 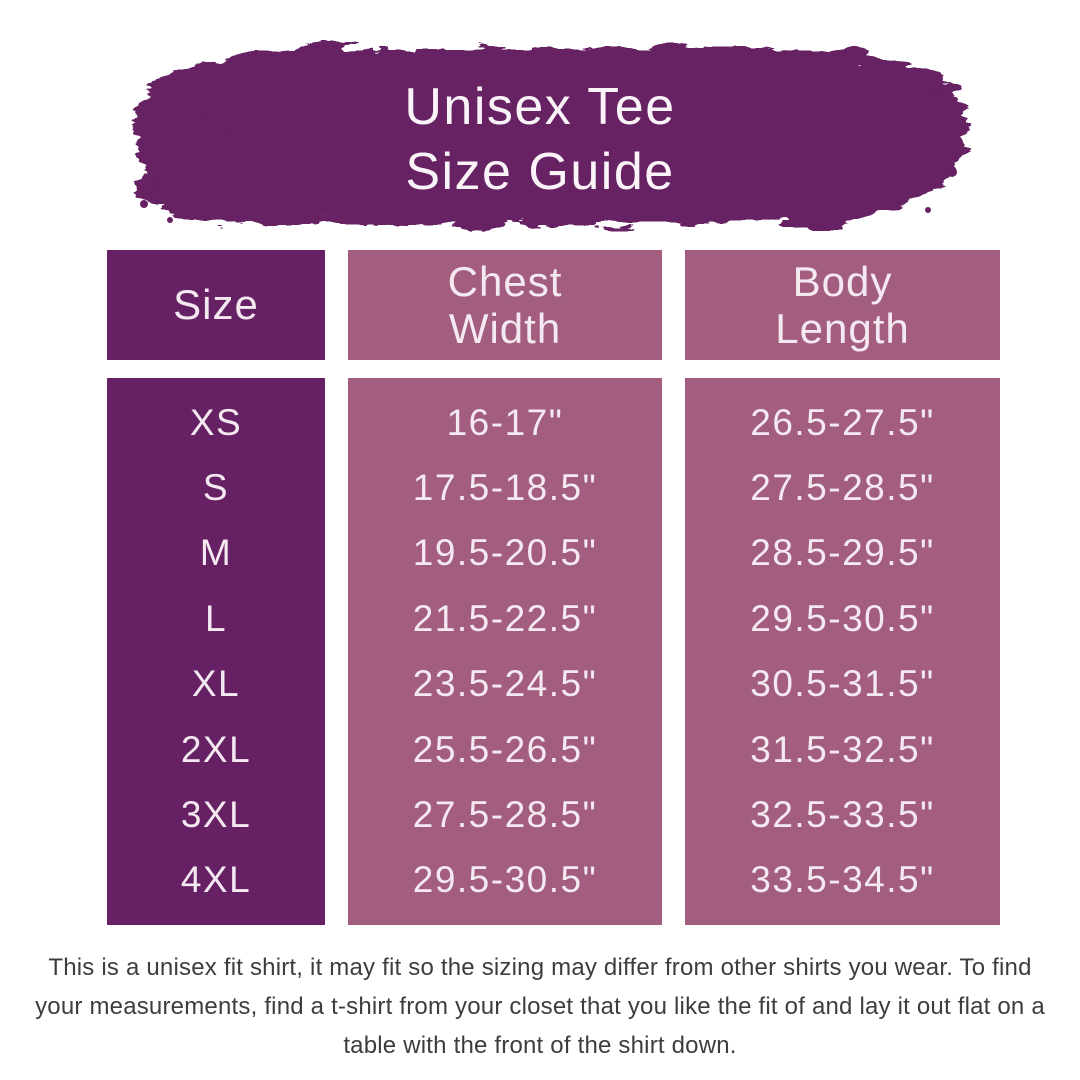 What do you see at coordinates (216, 814) in the screenshot?
I see `size-cell: 3XL` at bounding box center [216, 814].